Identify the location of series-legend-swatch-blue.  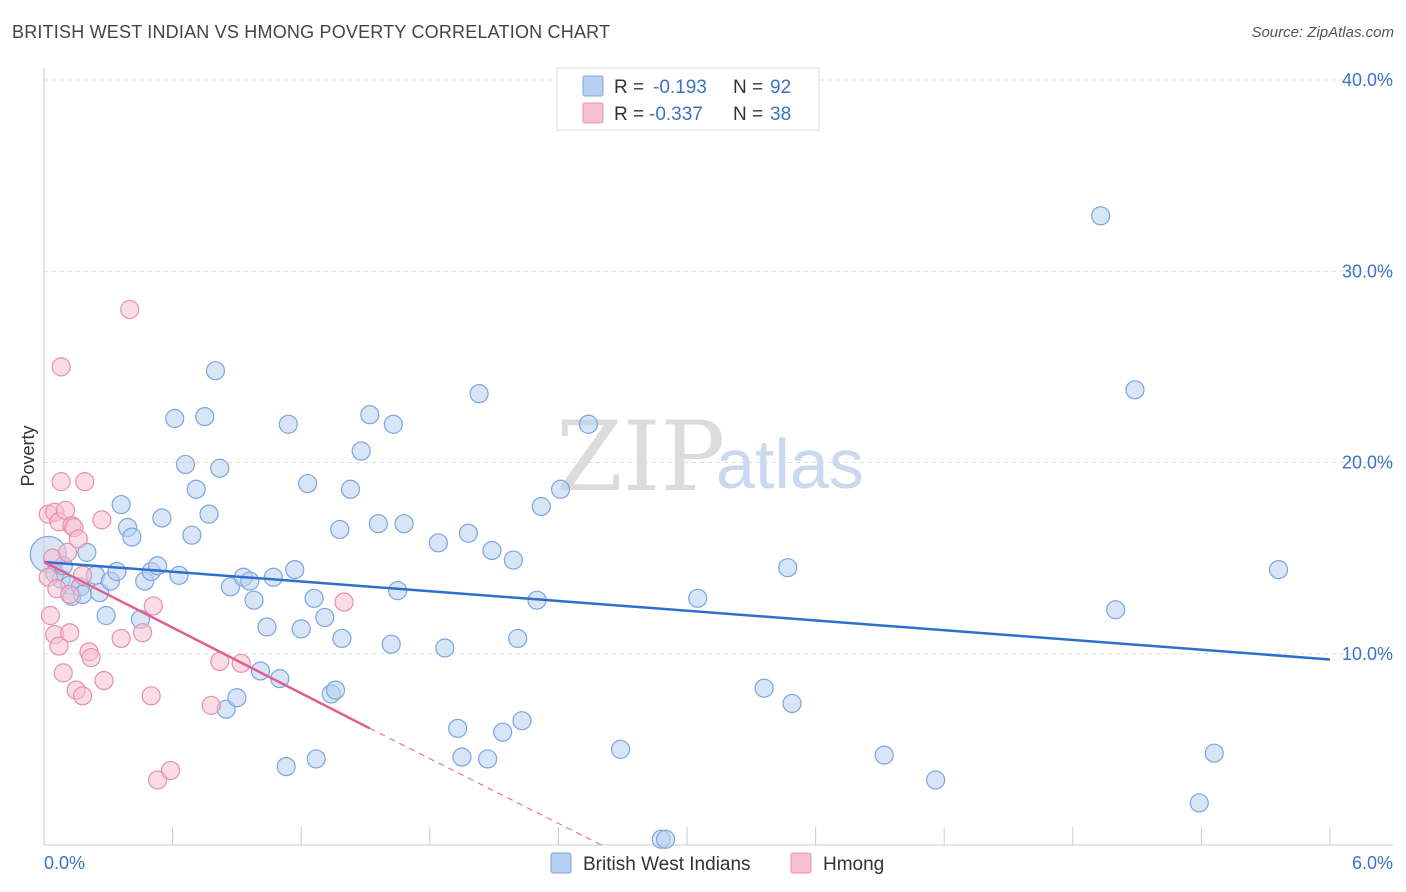
(561, 863).